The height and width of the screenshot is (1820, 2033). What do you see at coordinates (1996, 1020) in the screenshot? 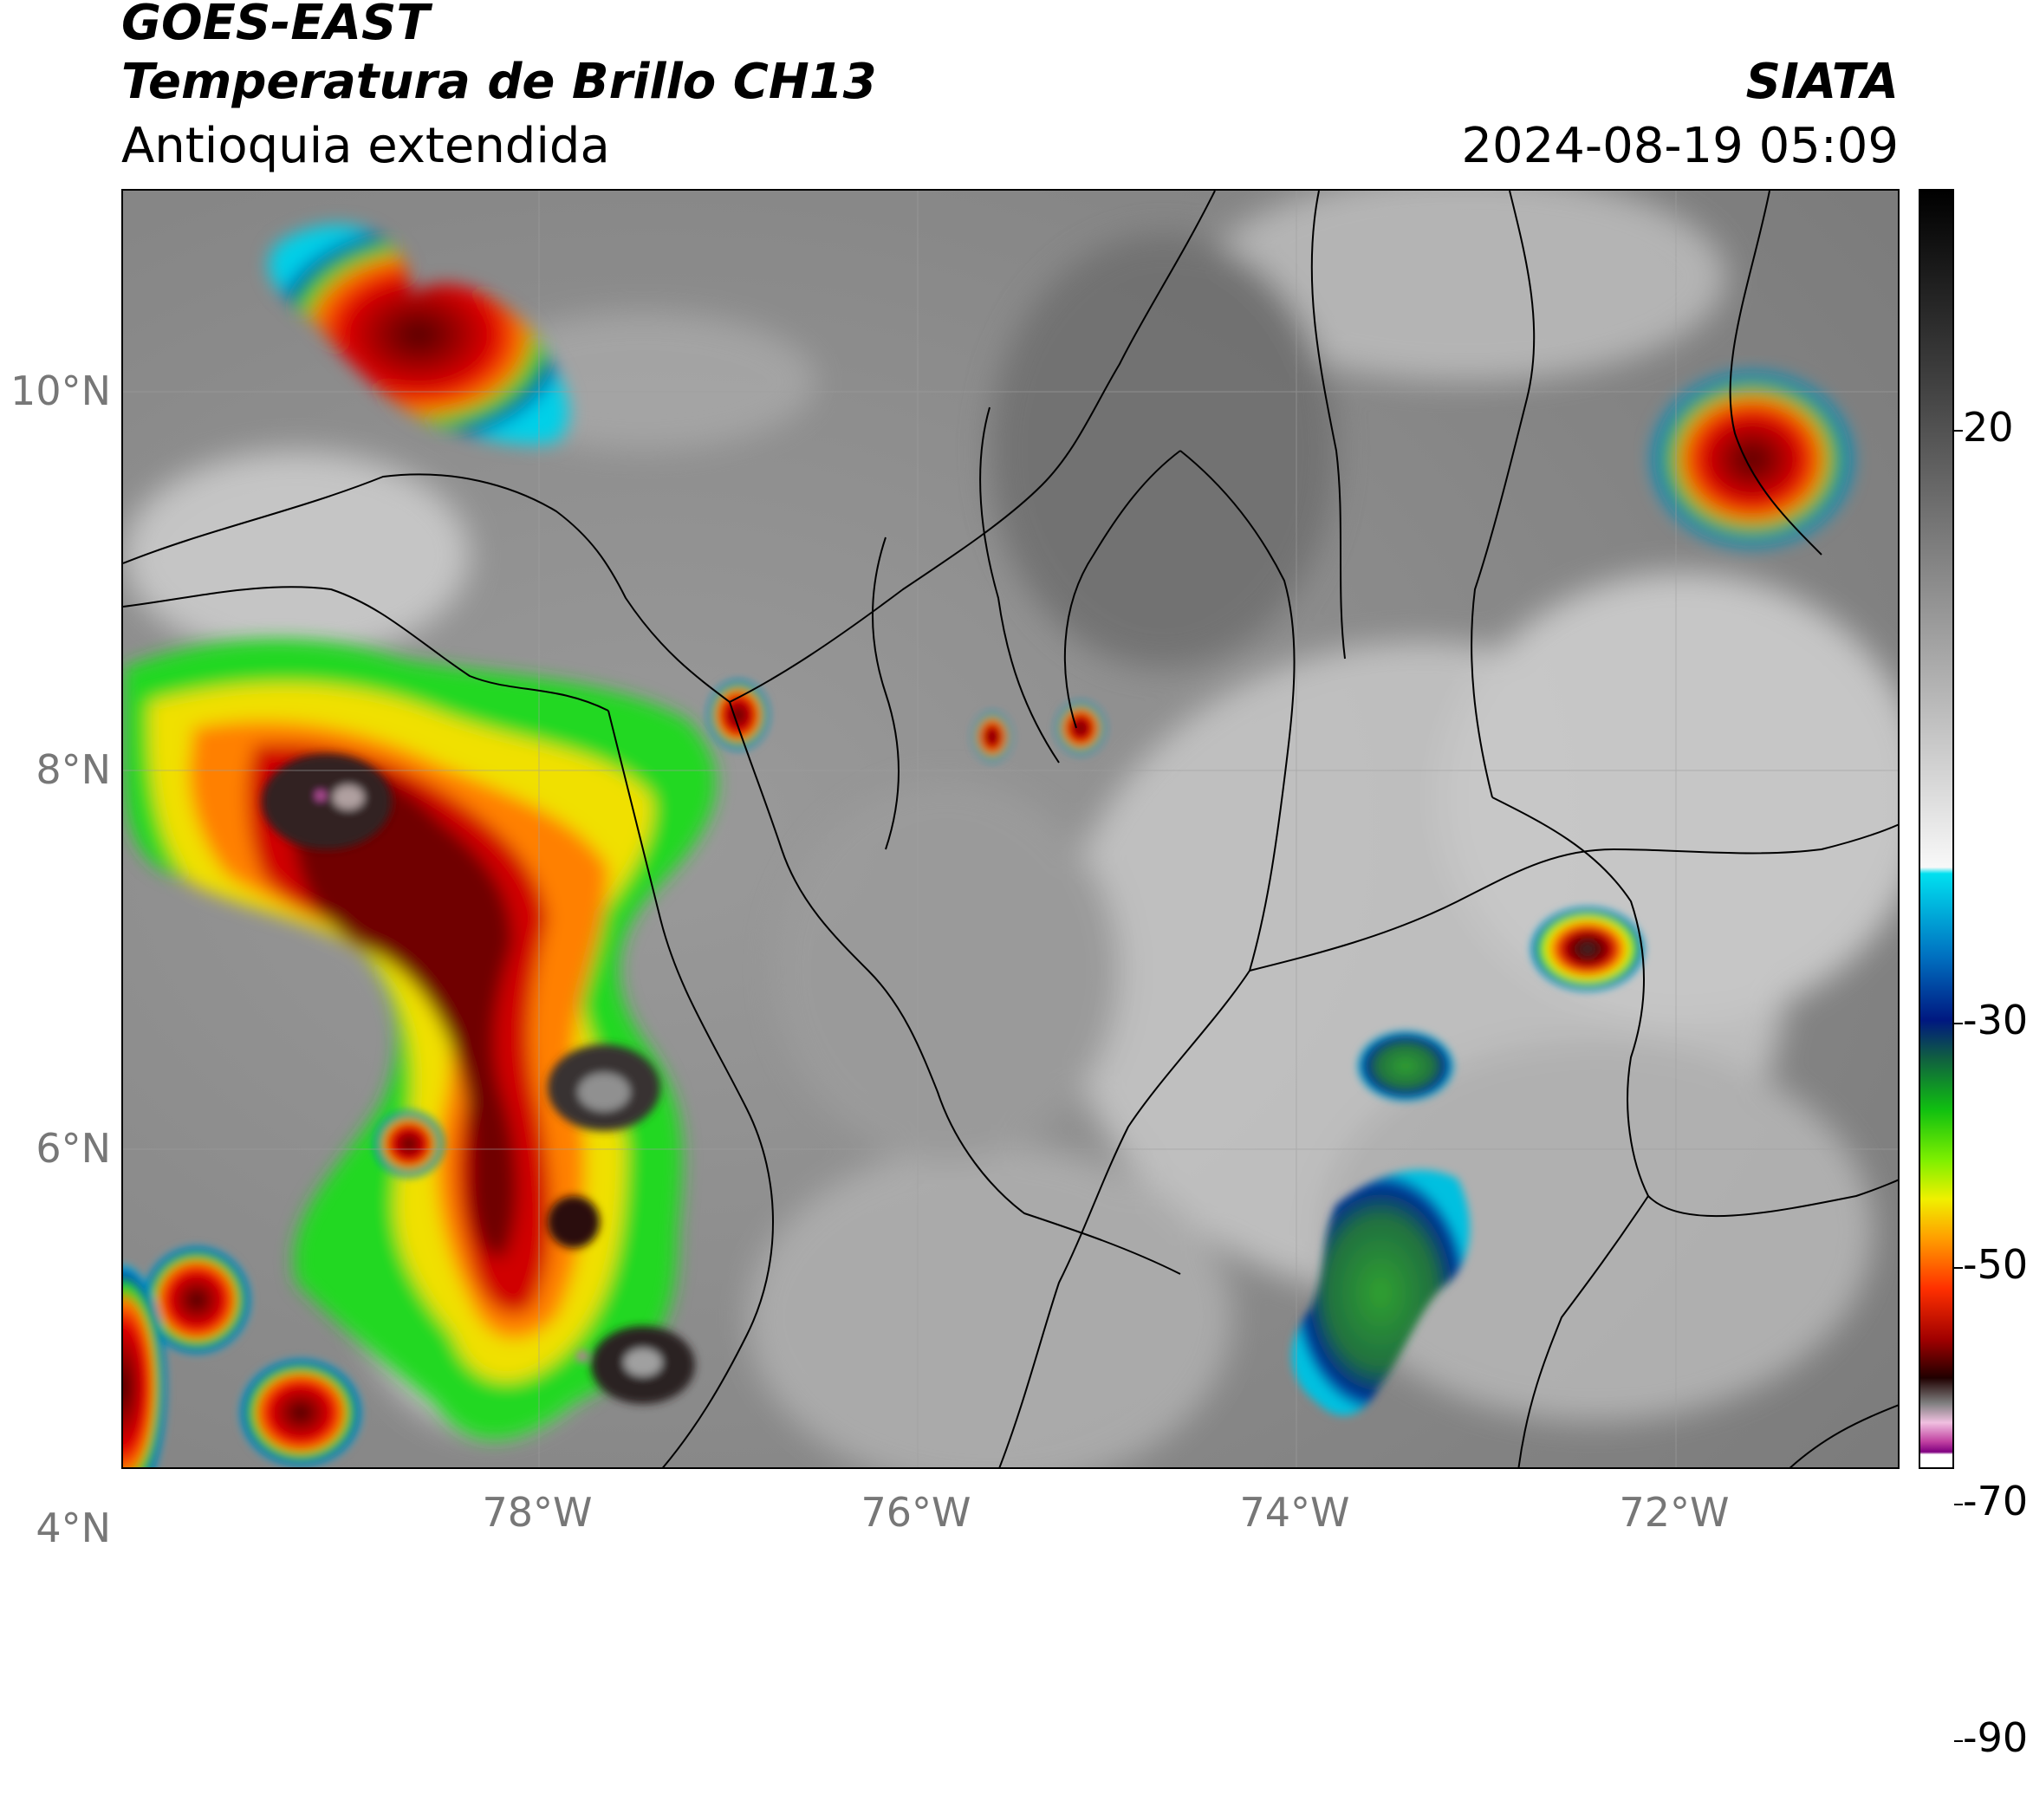
I see `colorbar-label-minus30: -30` at bounding box center [1996, 1020].